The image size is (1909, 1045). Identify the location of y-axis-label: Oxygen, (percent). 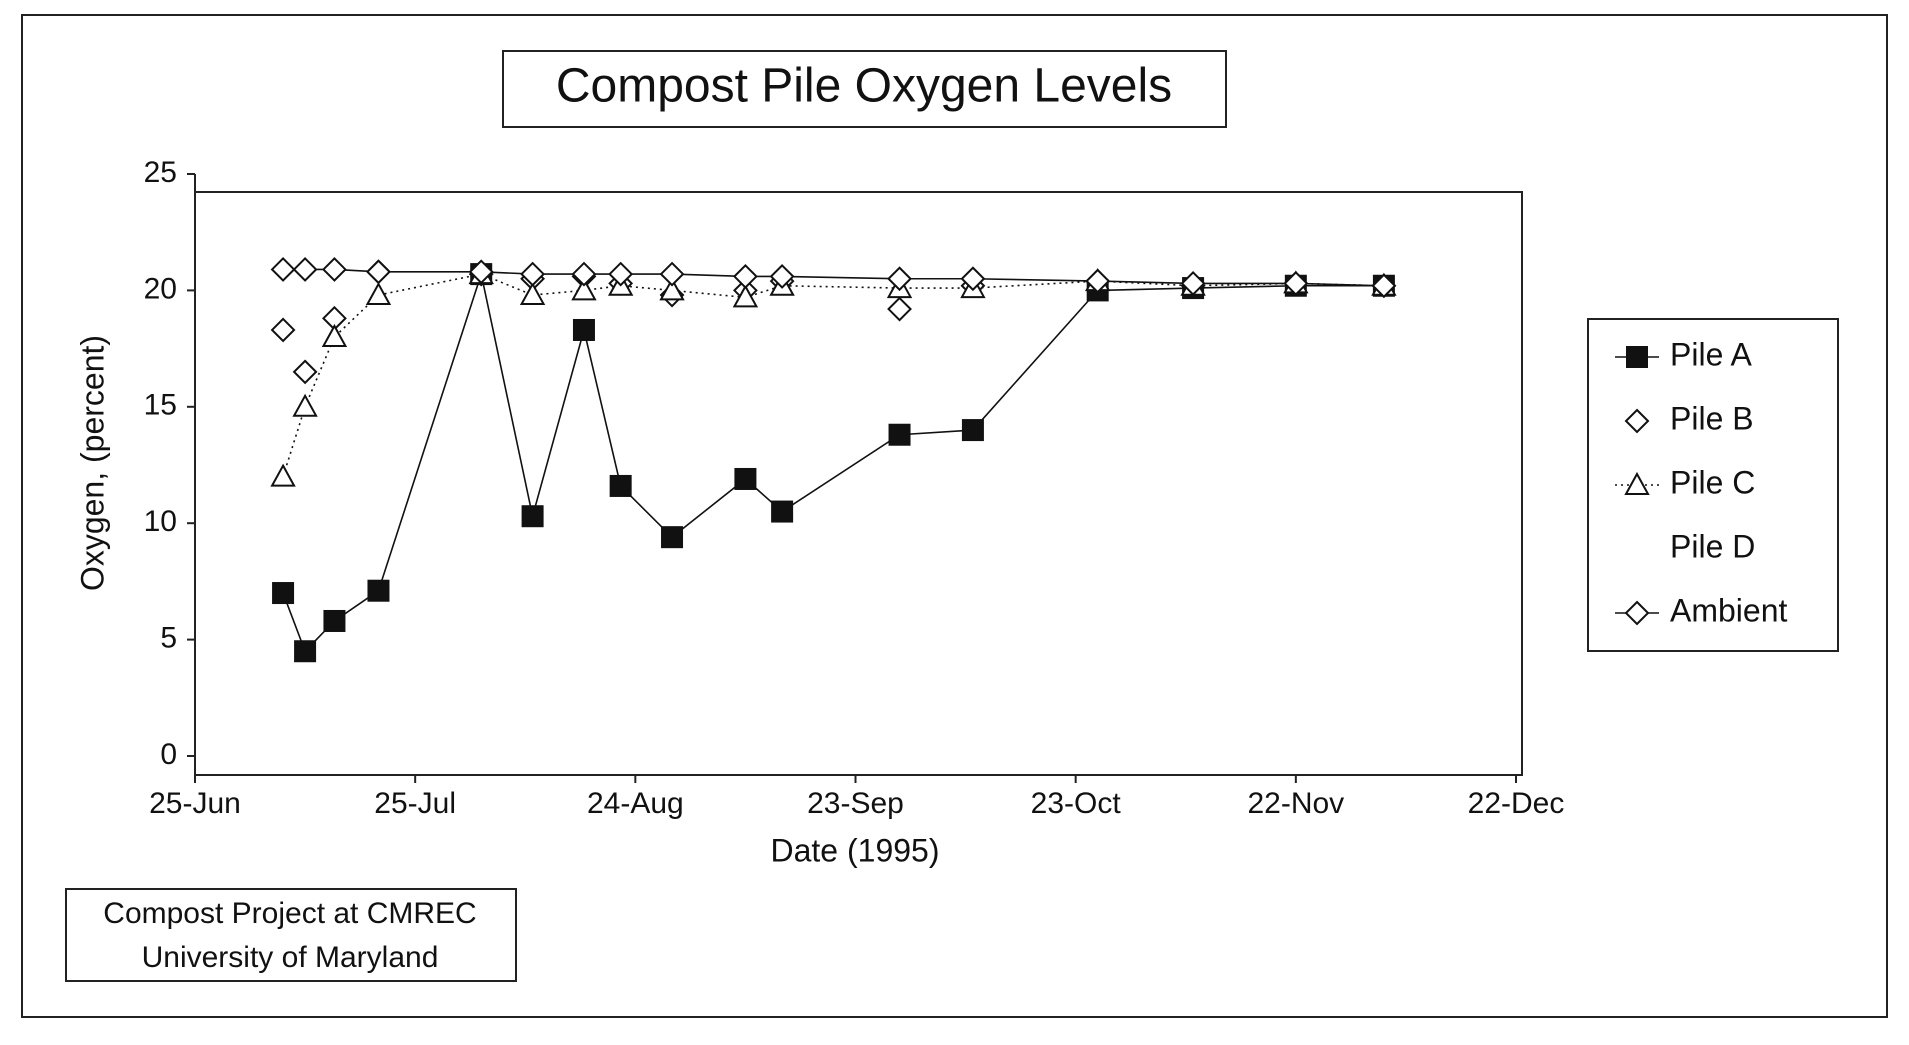
(92, 463).